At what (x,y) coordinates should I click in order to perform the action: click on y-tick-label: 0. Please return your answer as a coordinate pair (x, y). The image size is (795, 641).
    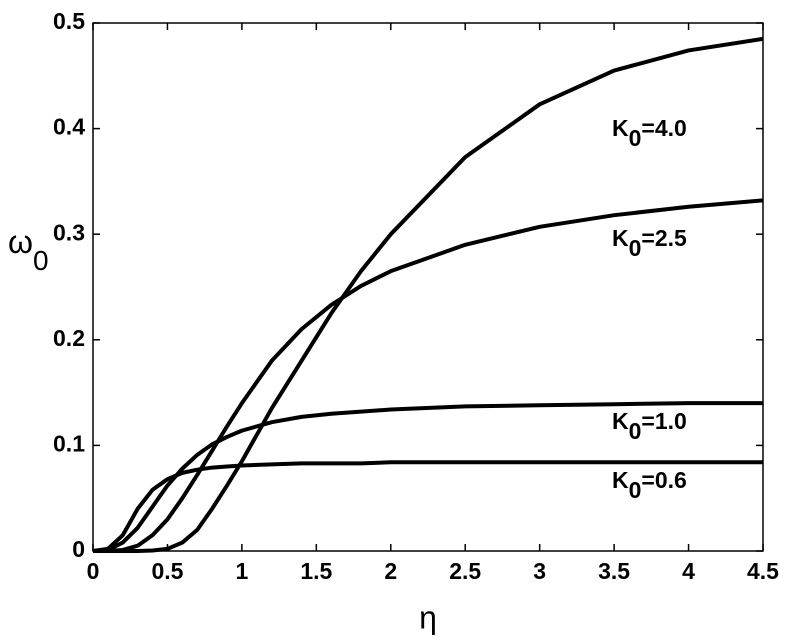
    Looking at the image, I should click on (78, 549).